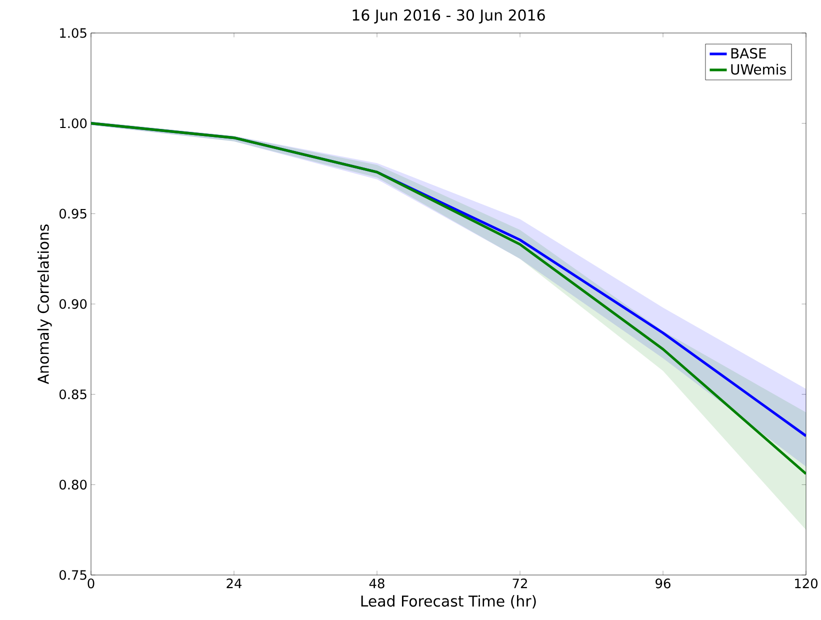  What do you see at coordinates (44, 304) in the screenshot?
I see `y-axis-title: Anomaly Correlations` at bounding box center [44, 304].